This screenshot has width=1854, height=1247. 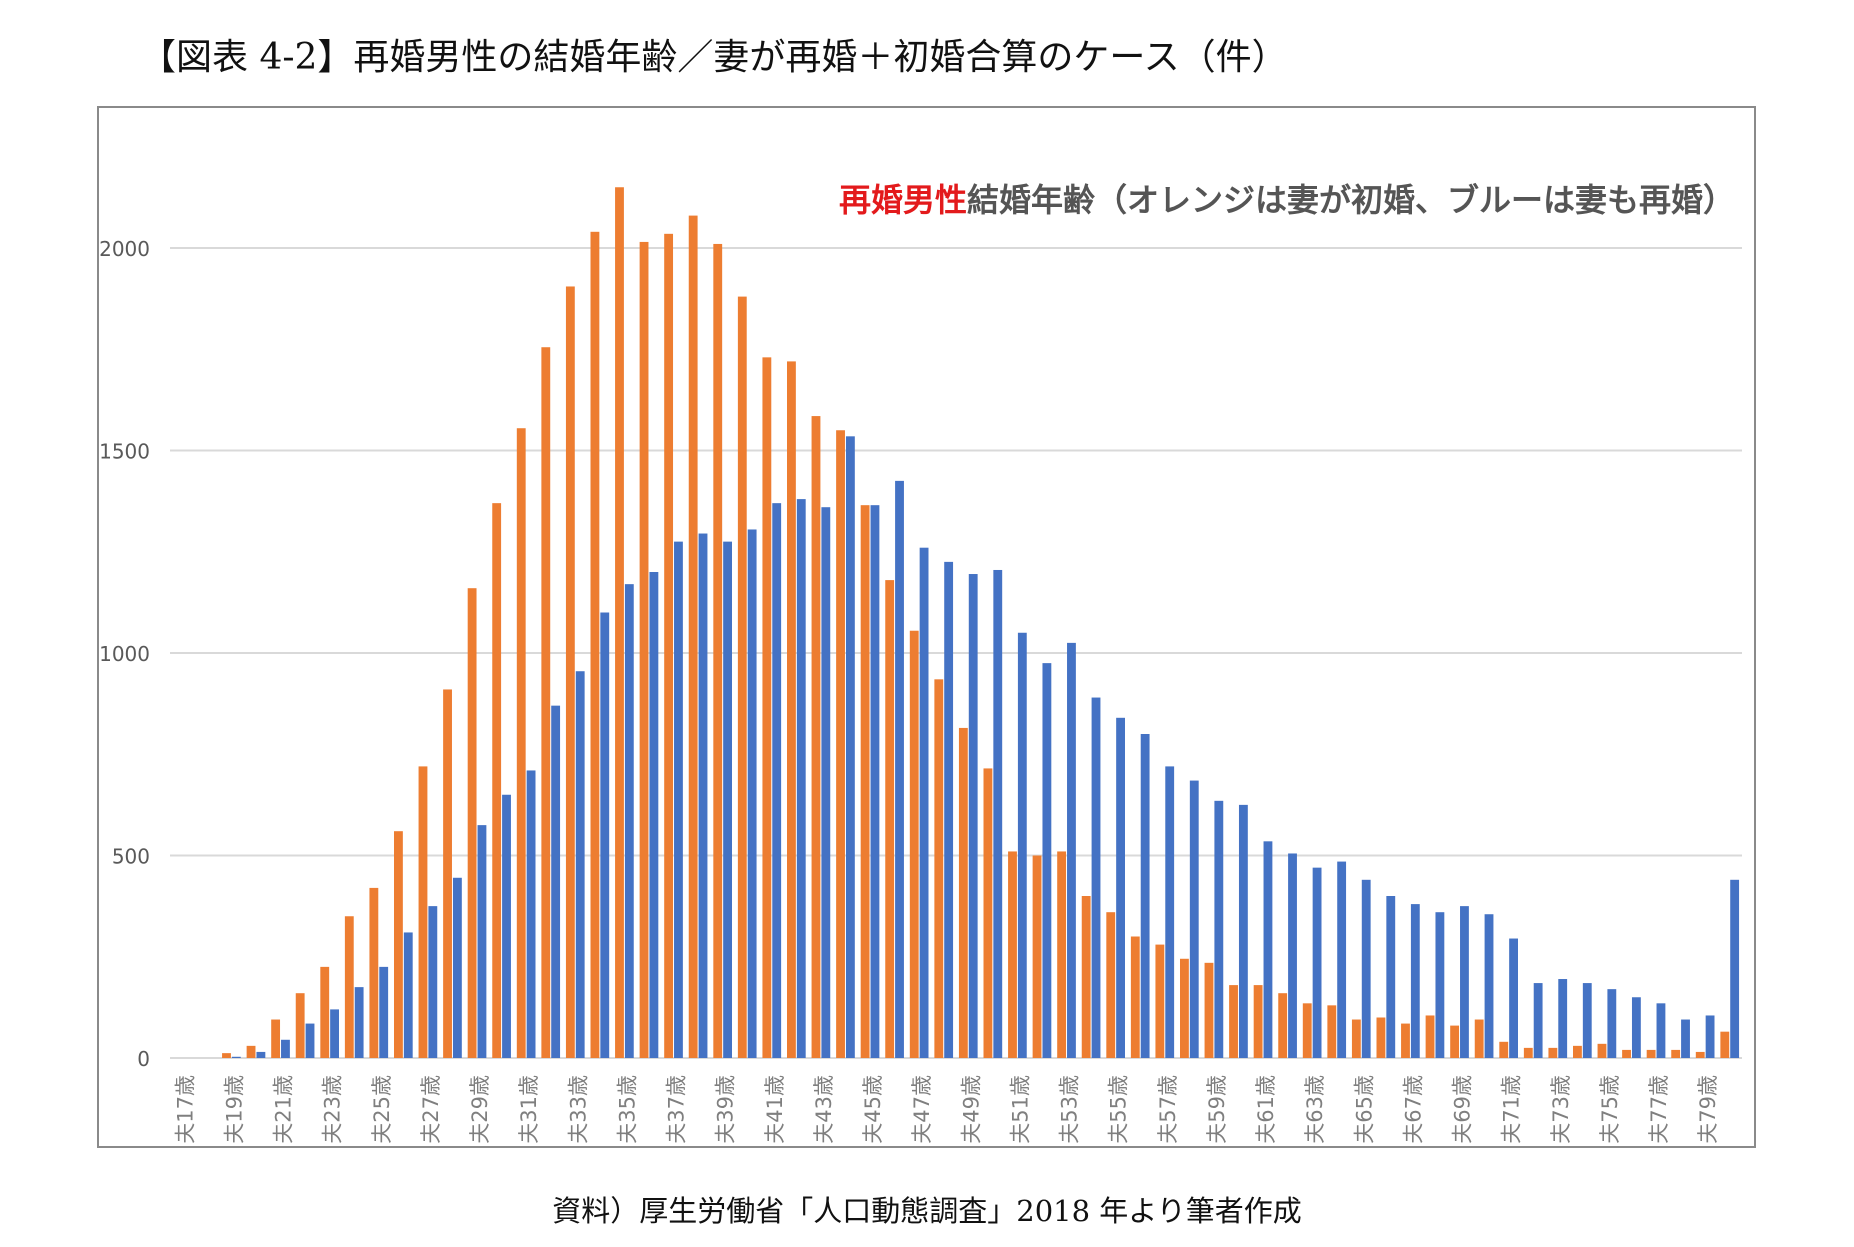 I want to click on x-tick-label: 夫51歳, so click(x=1020, y=1109).